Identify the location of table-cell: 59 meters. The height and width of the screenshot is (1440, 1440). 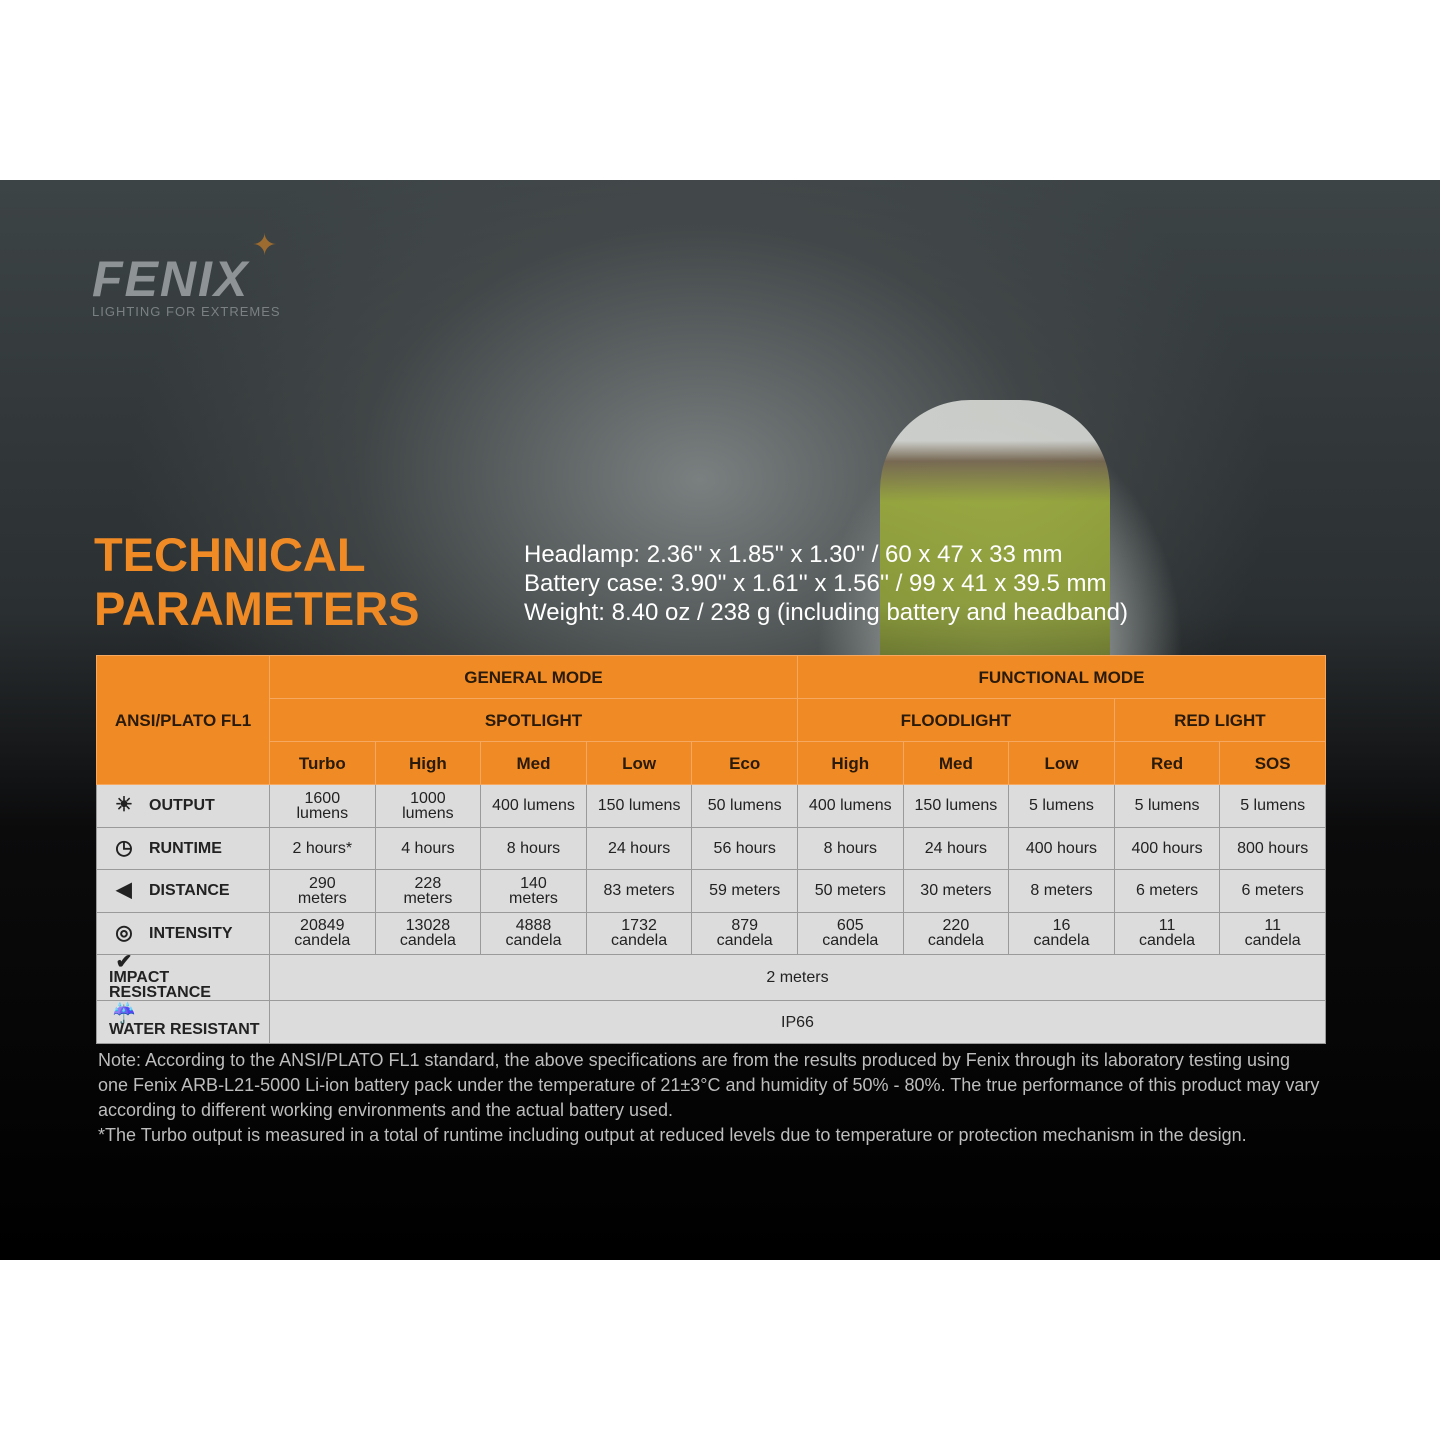
(744, 891).